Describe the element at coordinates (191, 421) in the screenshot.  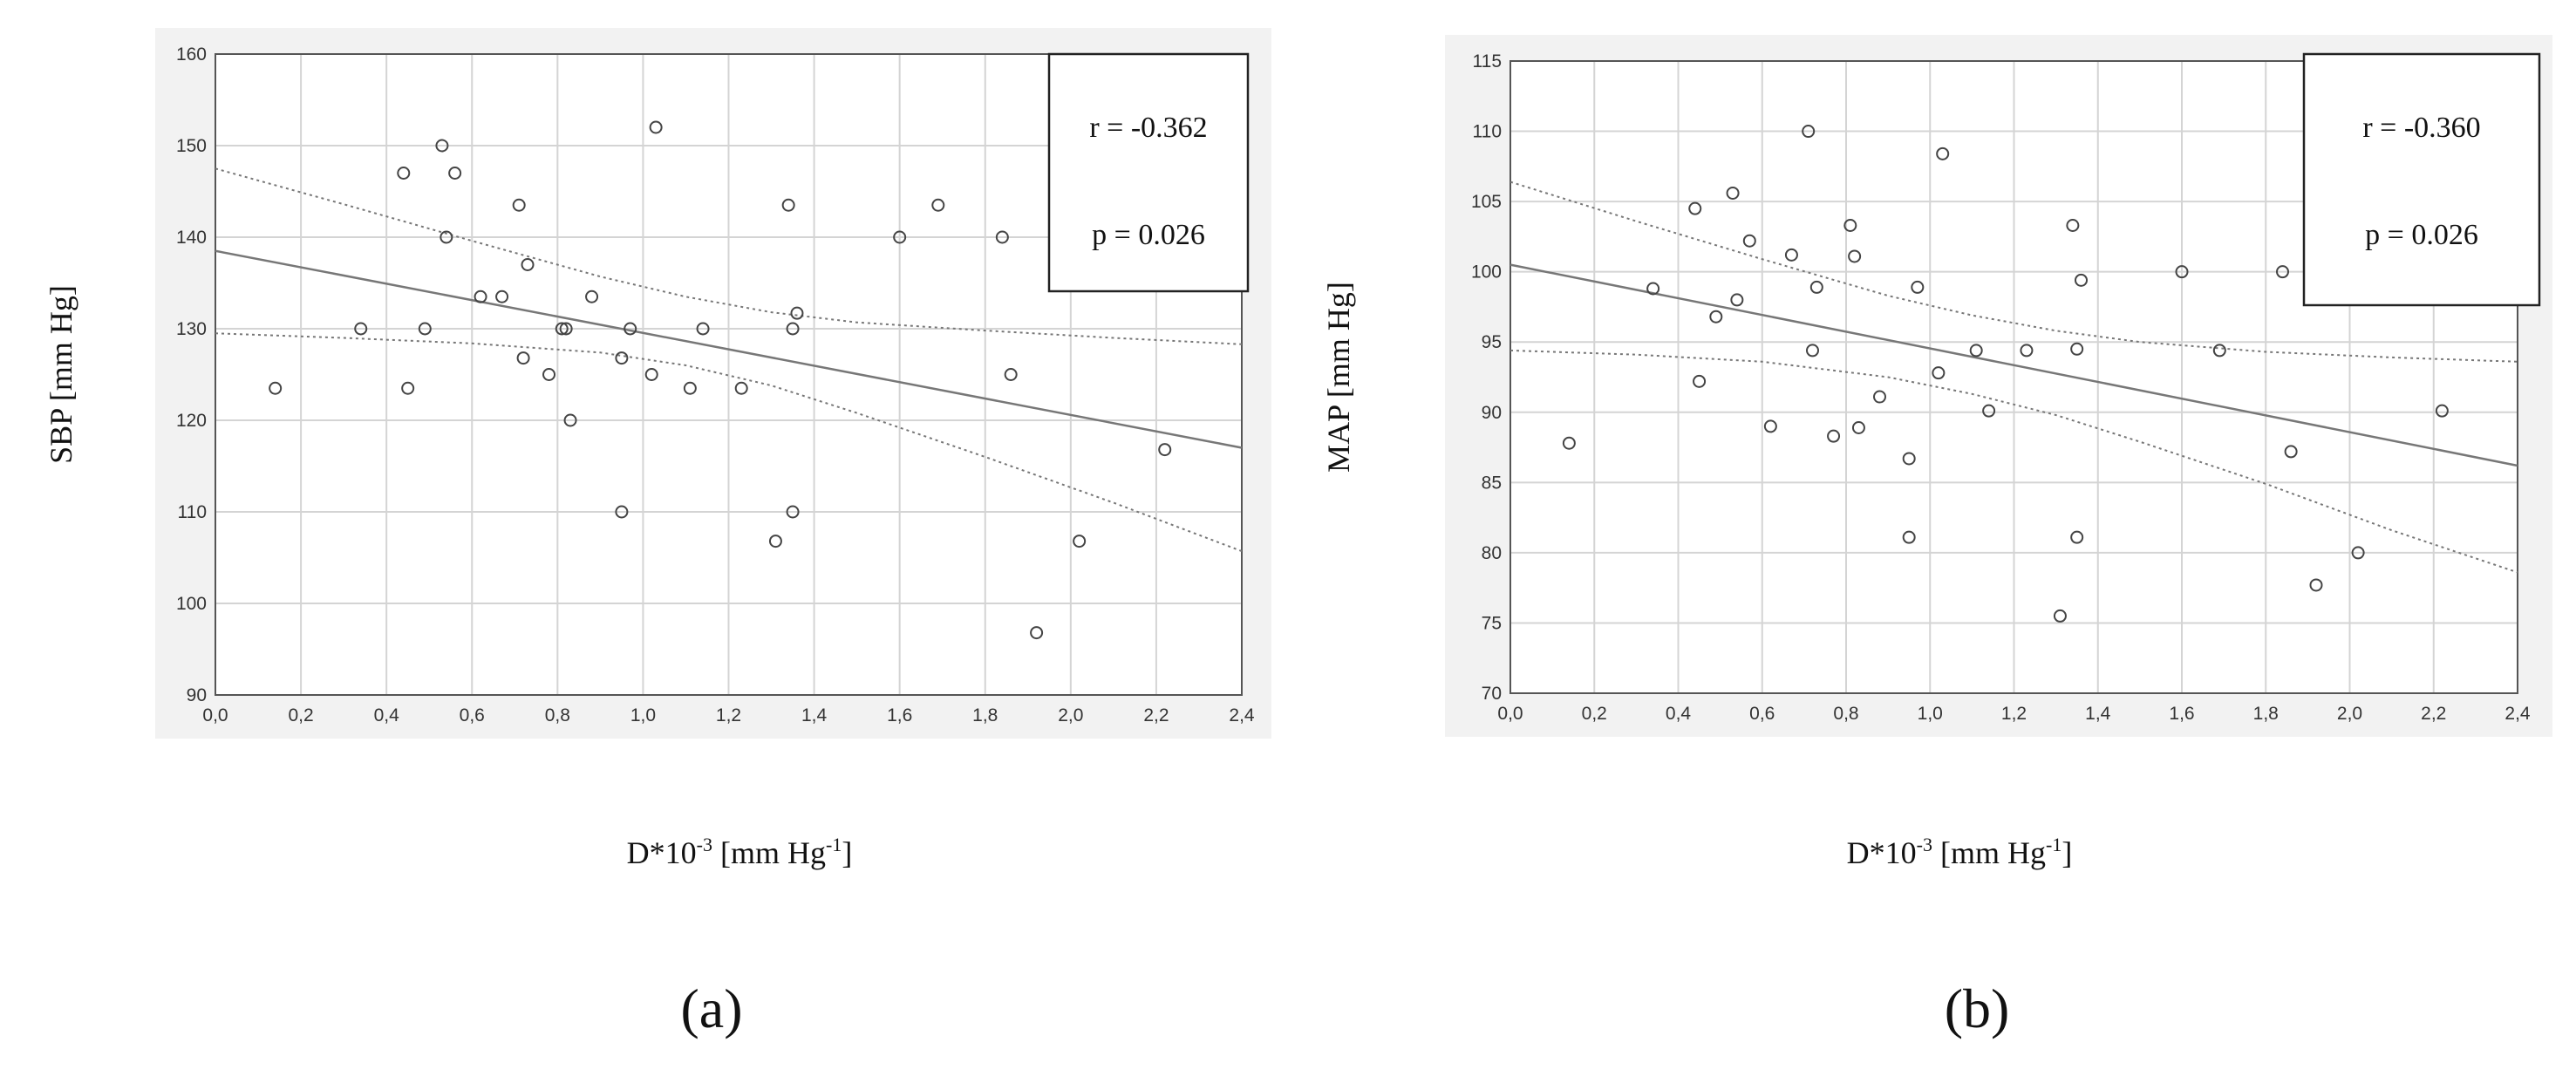
I see `y-tick-label: 120` at that location.